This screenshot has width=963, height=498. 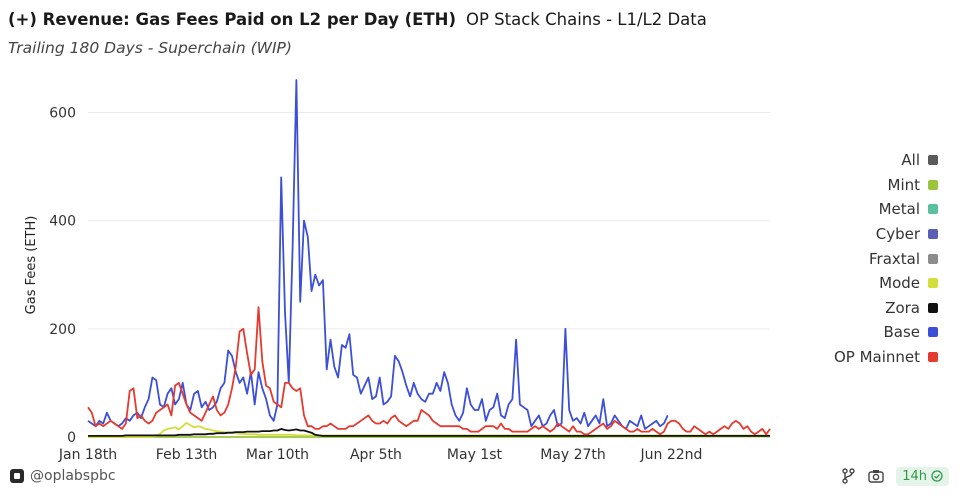 I want to click on legend-item-metal: Metal, so click(x=886, y=209).